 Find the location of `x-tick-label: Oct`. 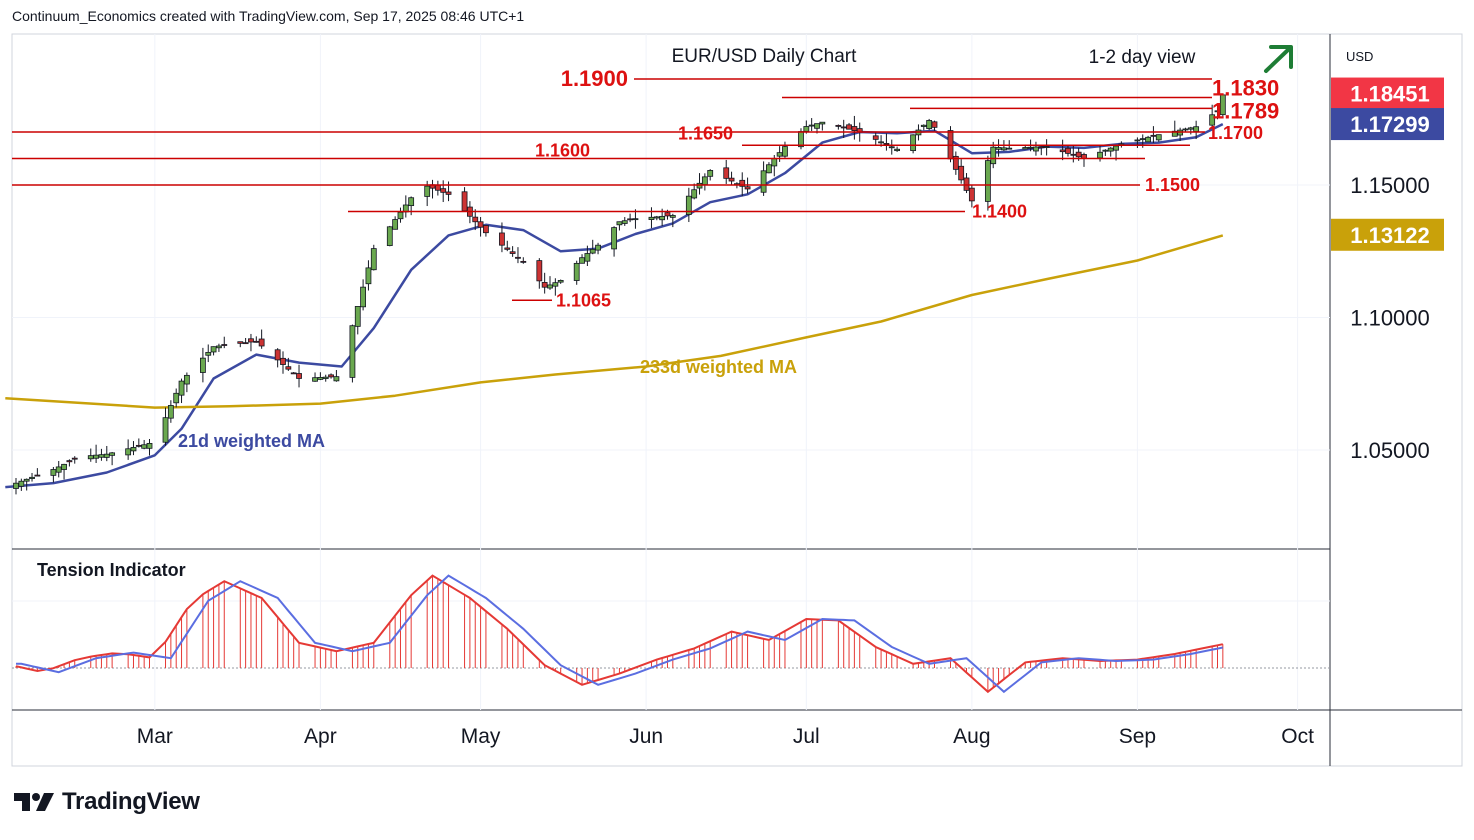

x-tick-label: Oct is located at coordinates (1297, 736).